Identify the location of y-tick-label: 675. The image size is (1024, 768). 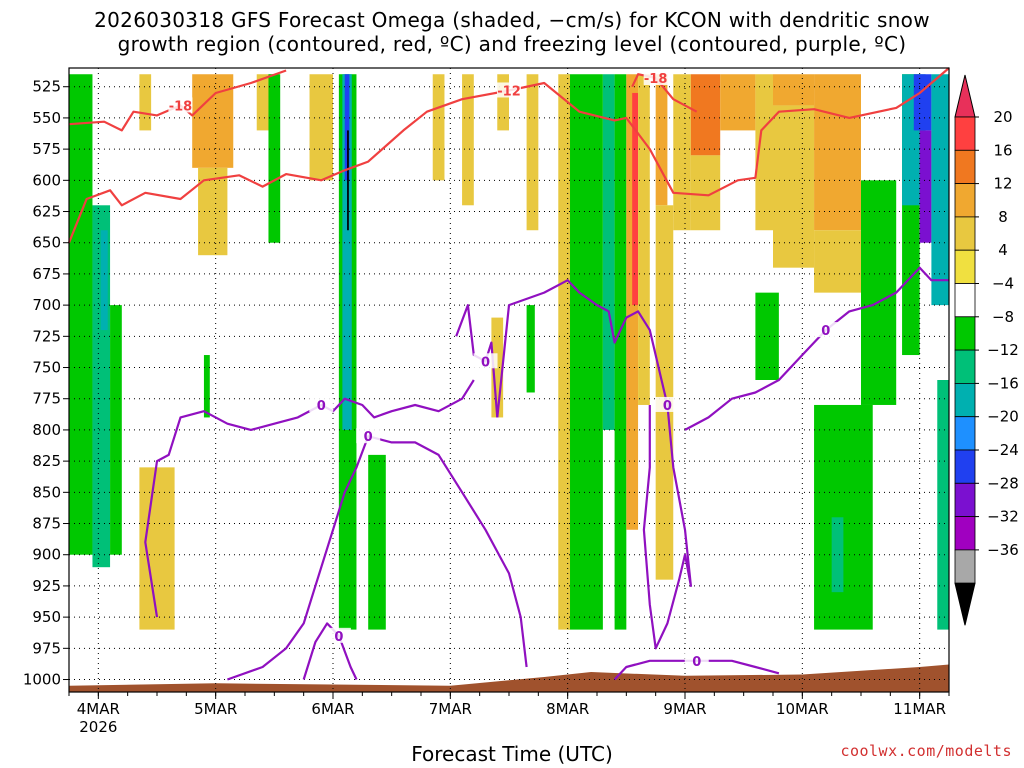
(46, 274).